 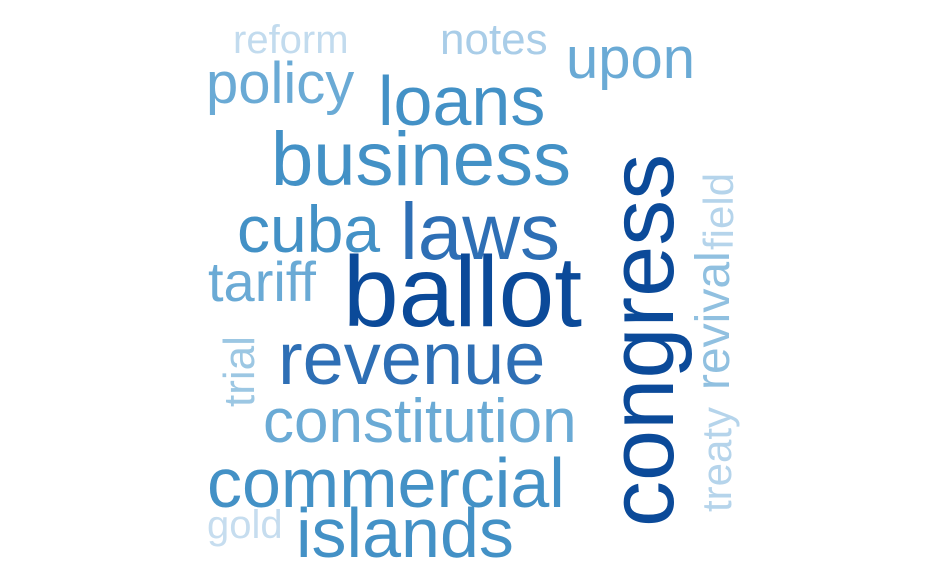 I want to click on word-tariff: tariff, so click(x=262, y=281).